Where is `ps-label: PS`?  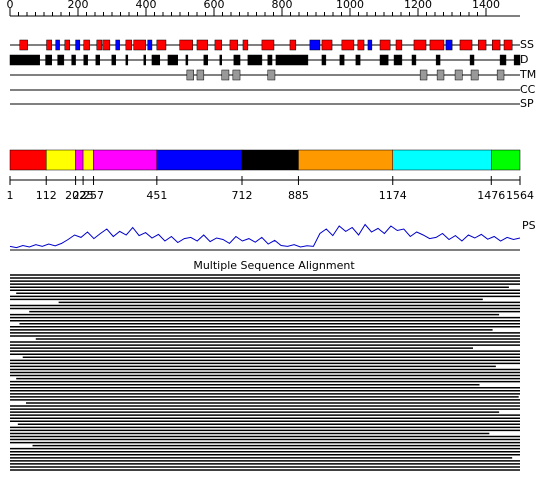
ps-label: PS is located at coordinates (529, 225).